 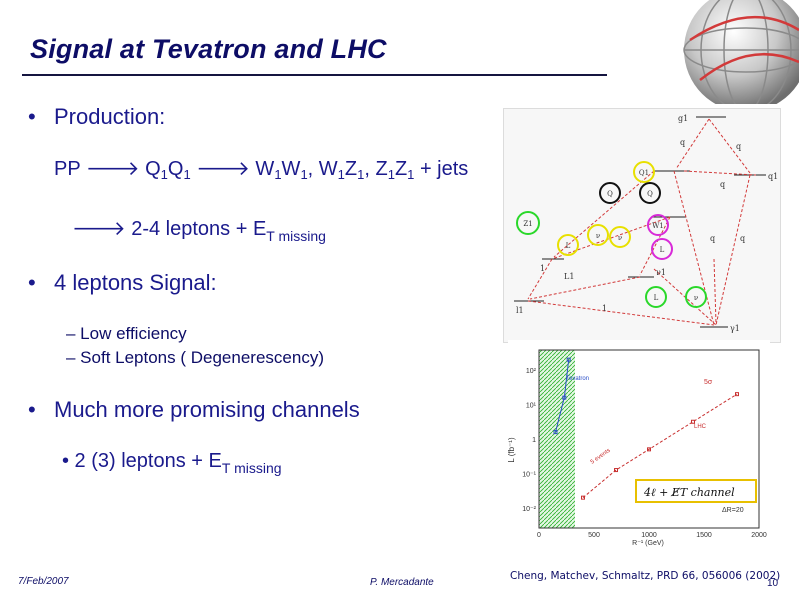 What do you see at coordinates (208, 49) in the screenshot?
I see `page-title: Signal at Tevatron and LHC` at bounding box center [208, 49].